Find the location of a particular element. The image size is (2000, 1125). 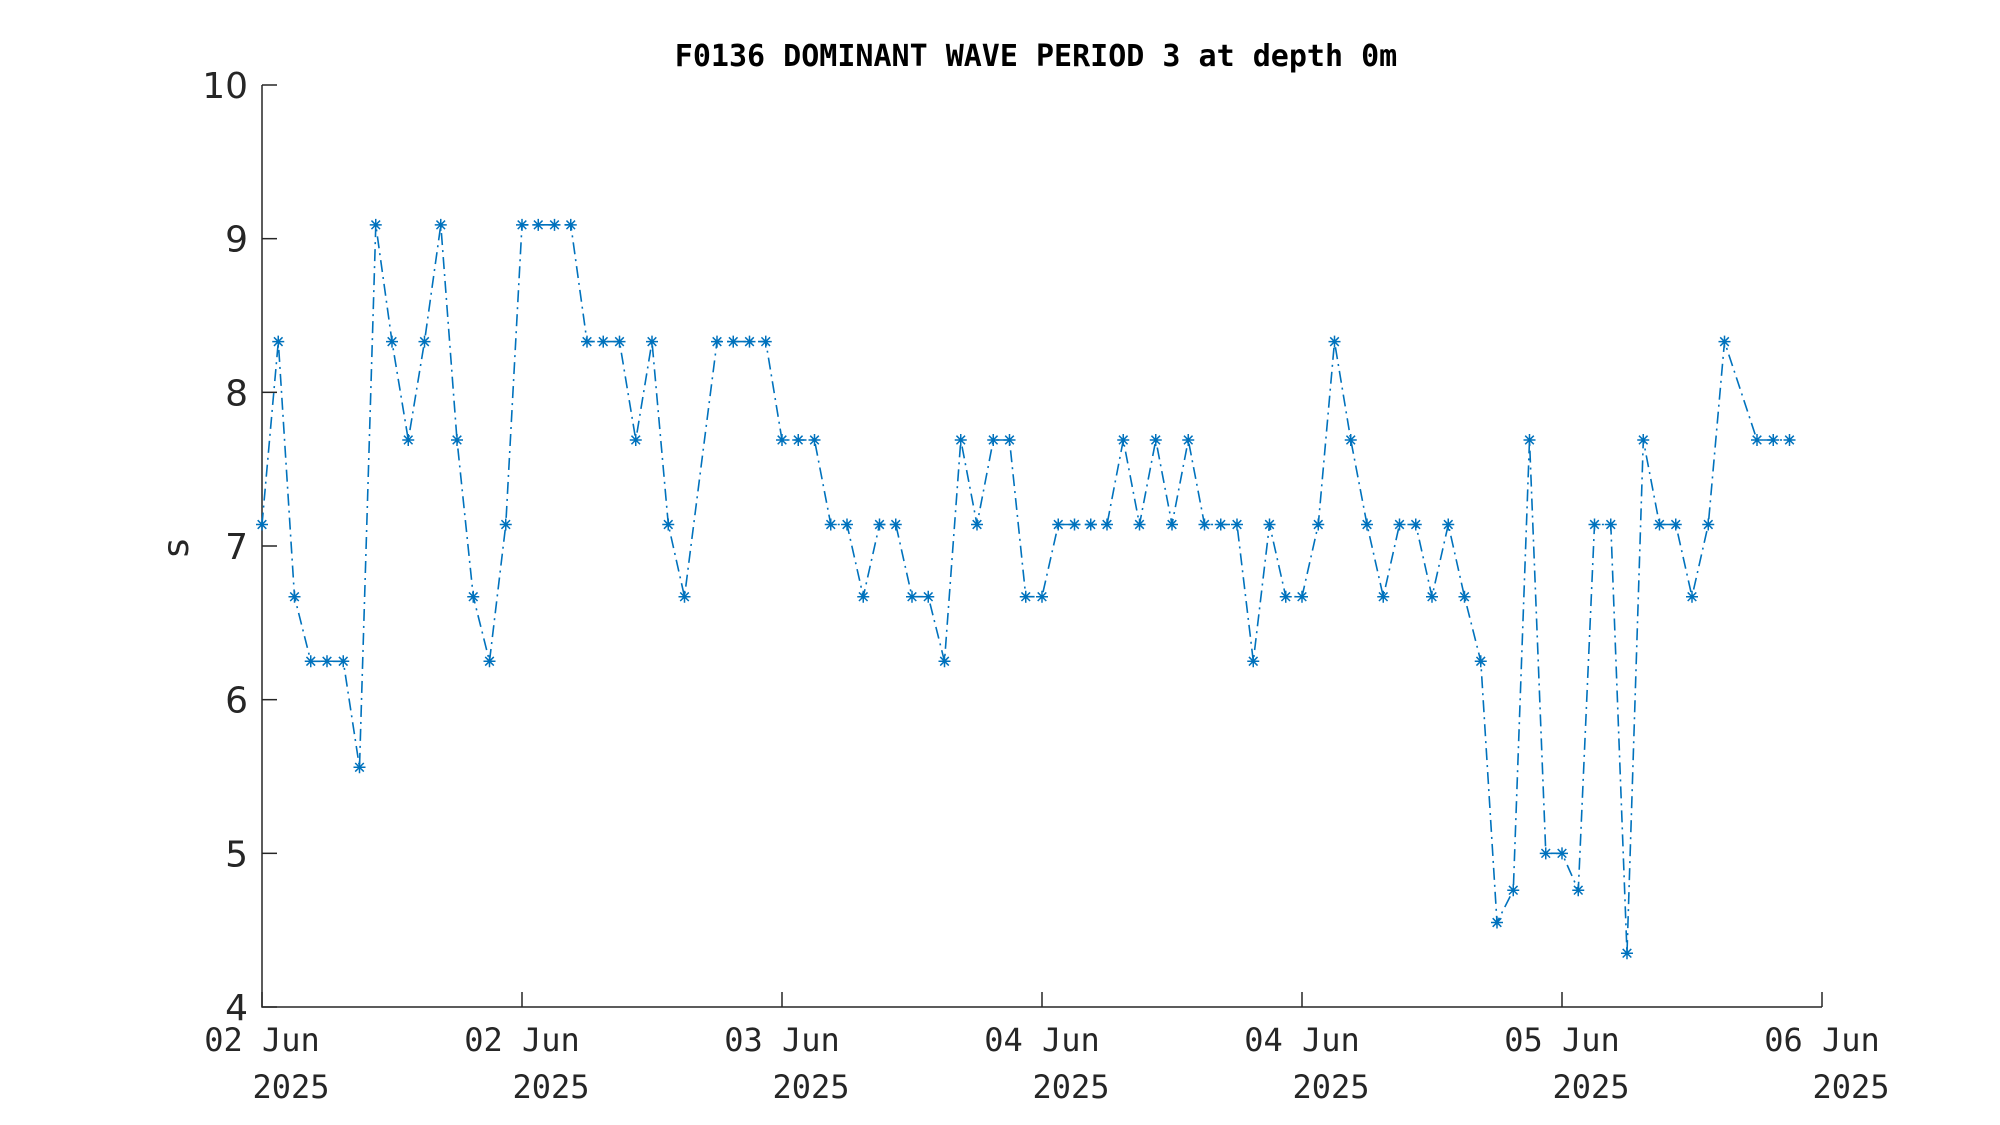

chart-title: F0136 DOMINANT WAVE PERIOD 3 at depth 0m is located at coordinates (1036, 56).